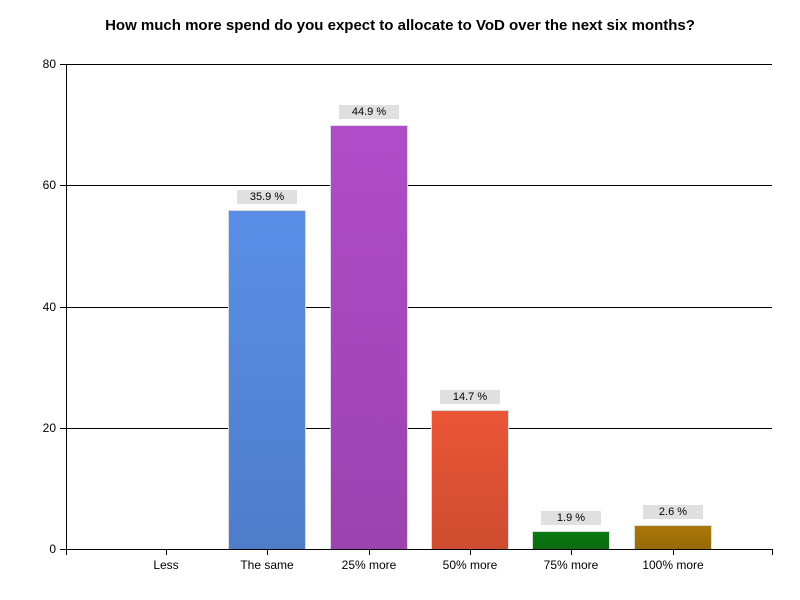 The image size is (800, 600). Describe the element at coordinates (267, 197) in the screenshot. I see `data-label: 35.9 %` at that location.